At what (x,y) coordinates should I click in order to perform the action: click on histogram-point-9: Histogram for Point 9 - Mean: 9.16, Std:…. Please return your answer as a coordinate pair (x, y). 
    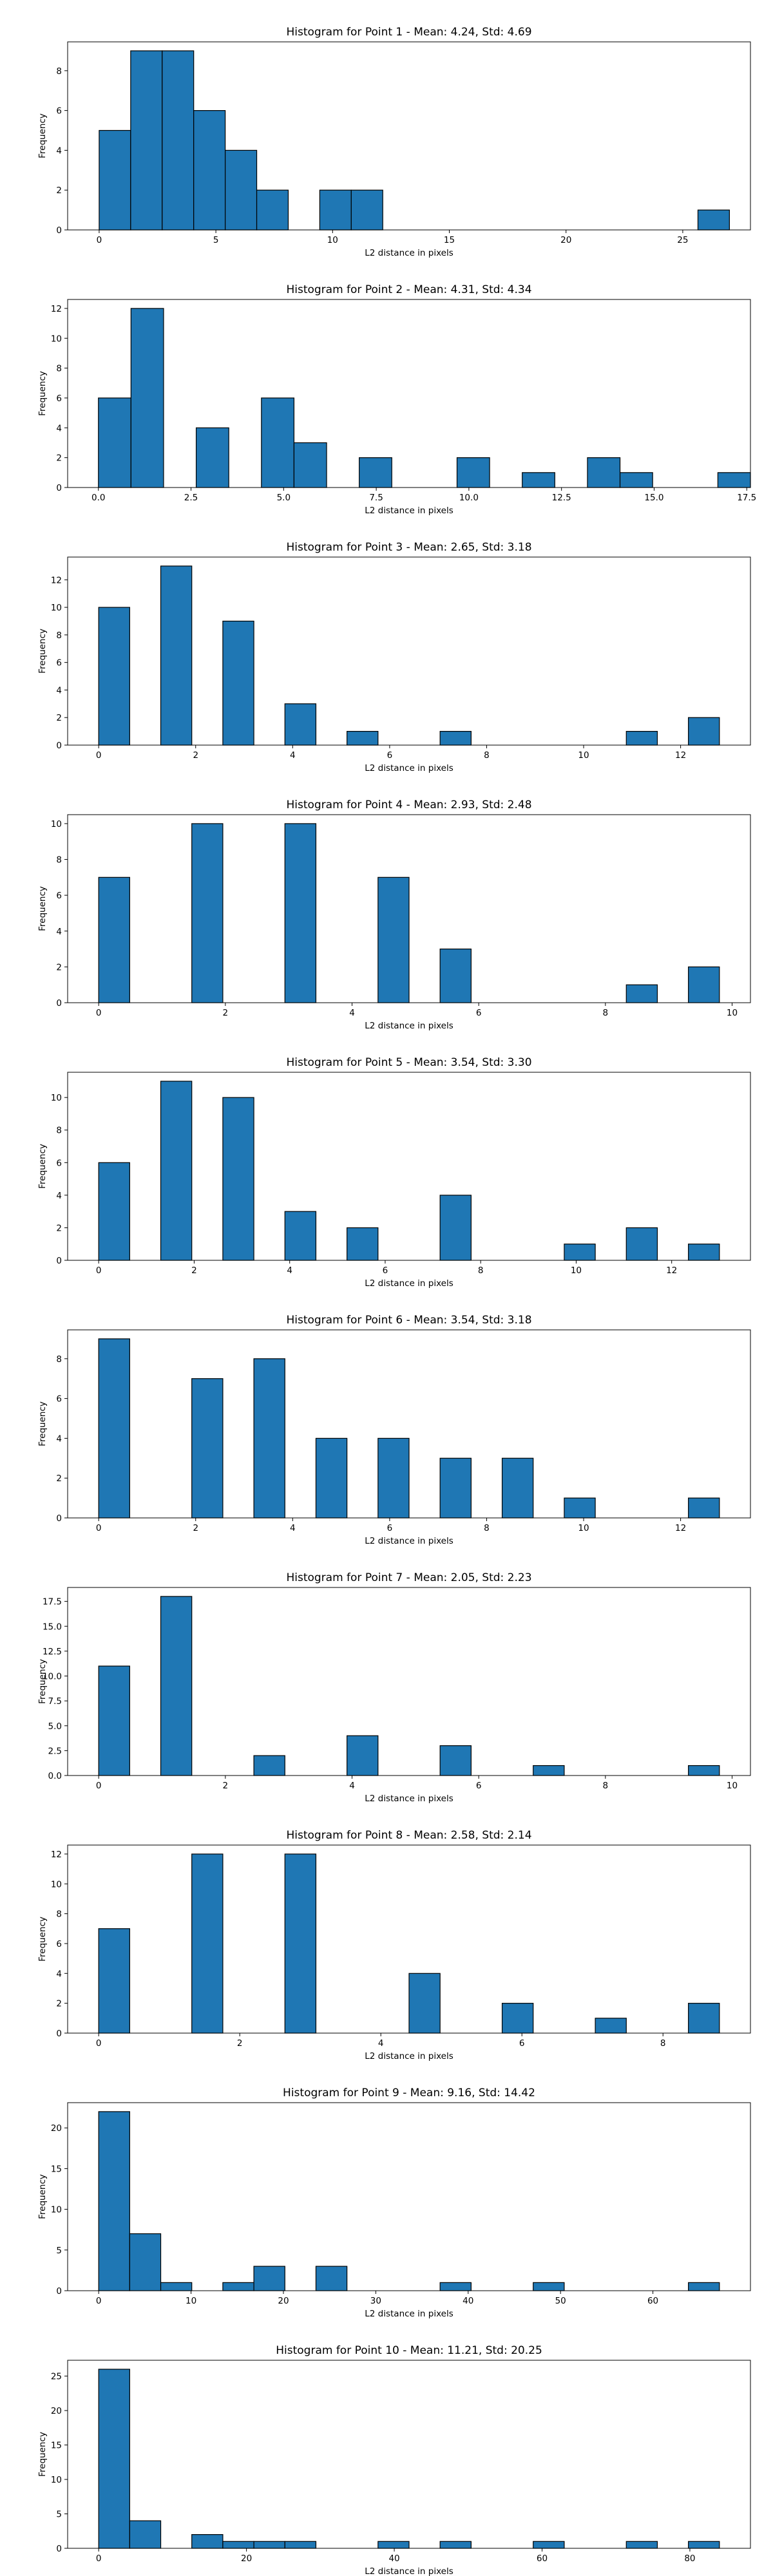
    Looking at the image, I should click on (394, 2203).